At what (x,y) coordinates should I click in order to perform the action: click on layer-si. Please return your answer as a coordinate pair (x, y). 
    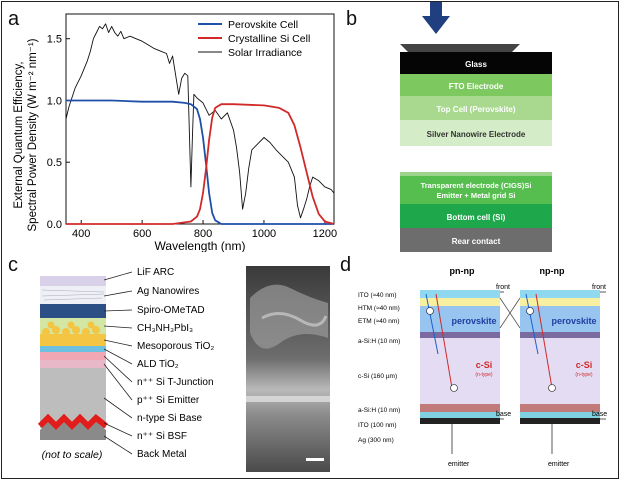
    Looking at the image, I should click on (476, 216).